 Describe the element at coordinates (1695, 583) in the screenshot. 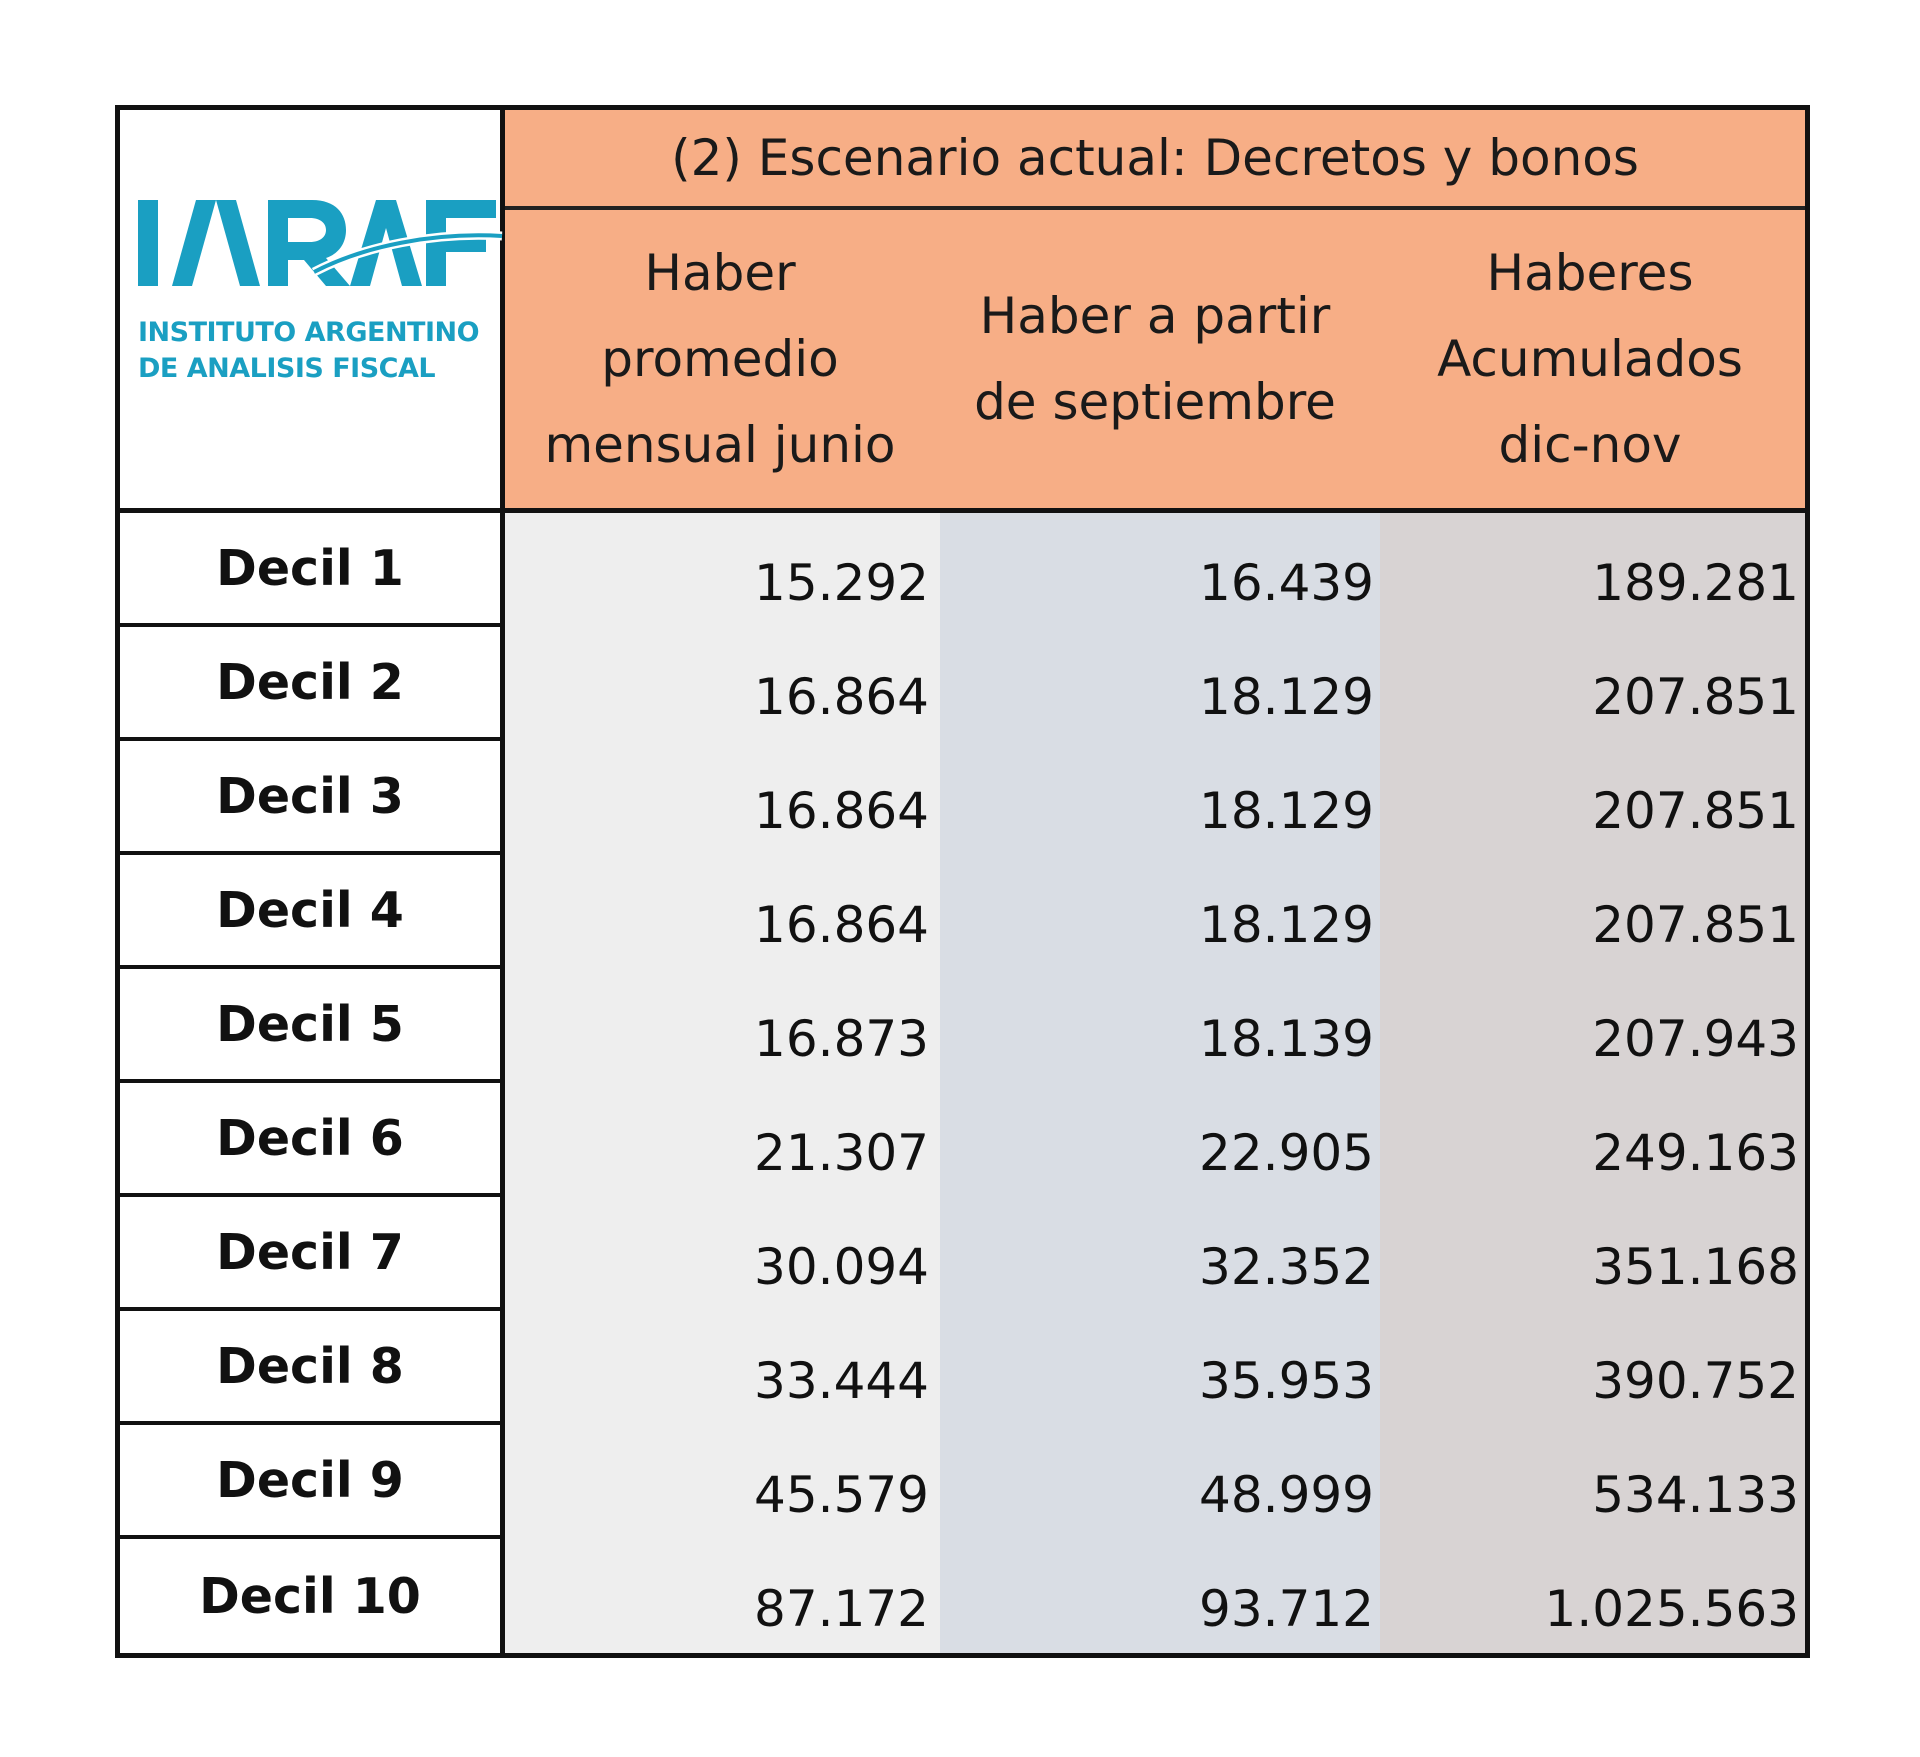

I see `table-cell: 189.281` at that location.